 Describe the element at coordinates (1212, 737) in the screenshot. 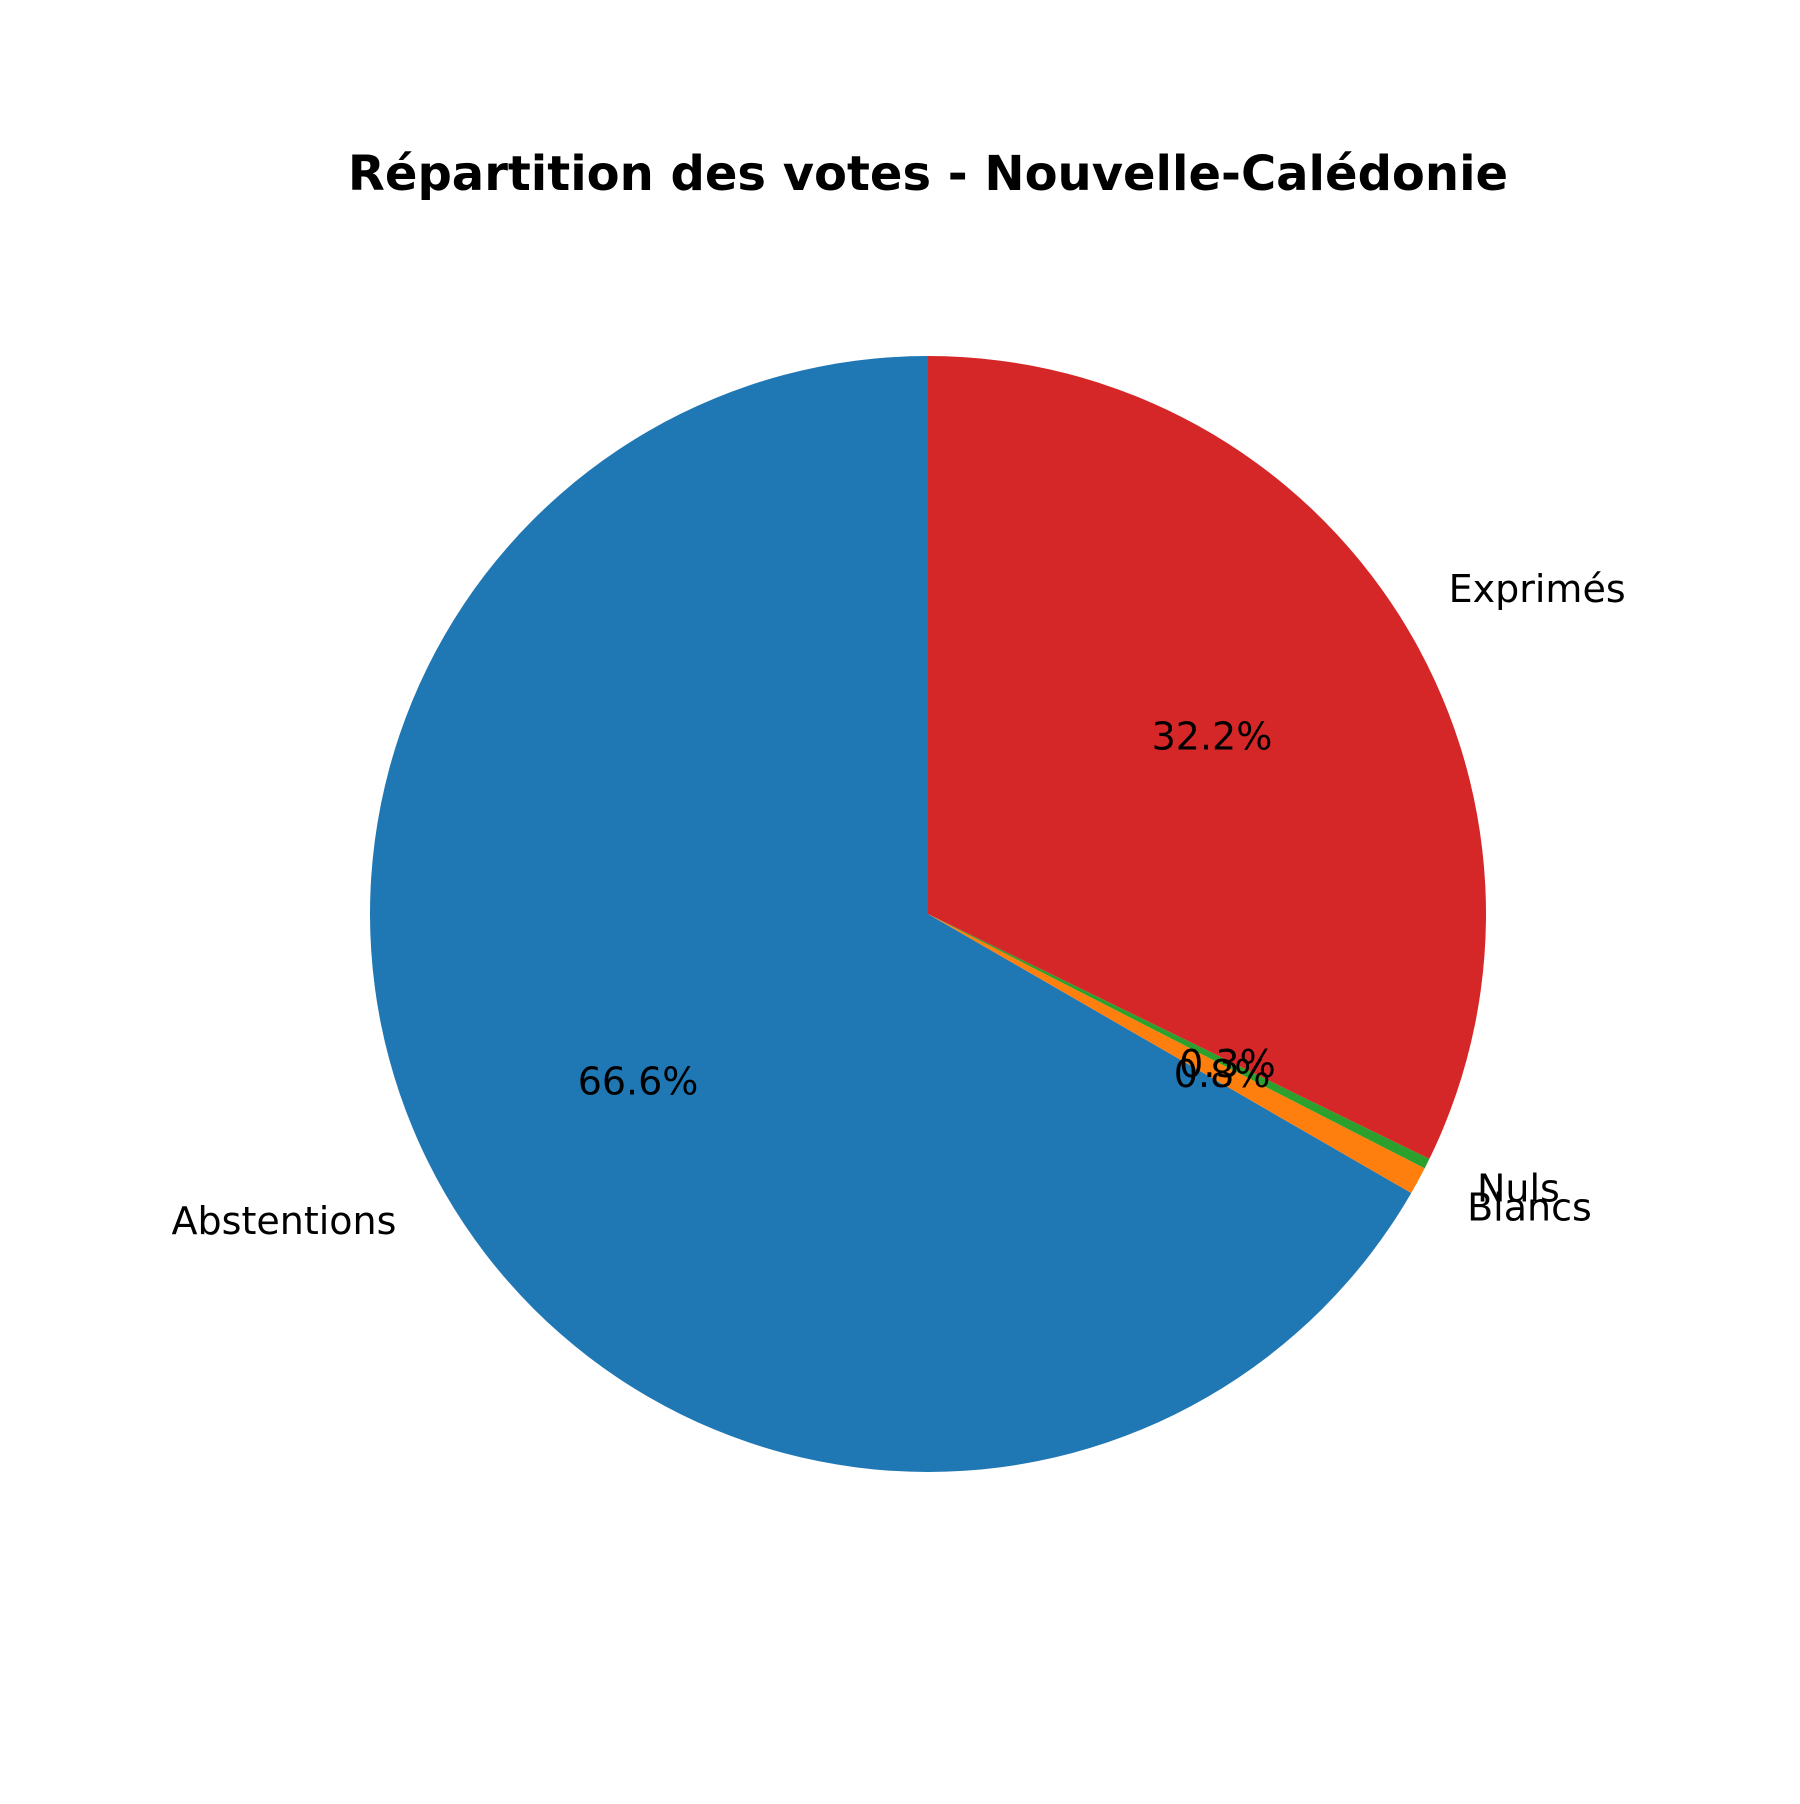

I see `slice-percent-exprimes: 32.2%` at that location.